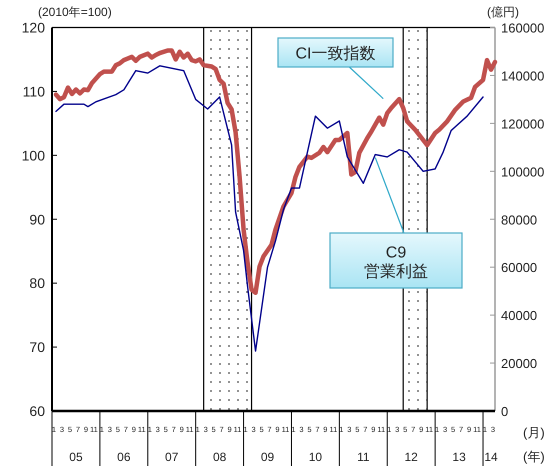 The height and width of the screenshot is (468, 550). What do you see at coordinates (267, 457) in the screenshot?
I see `x2-tick-label: 09` at bounding box center [267, 457].